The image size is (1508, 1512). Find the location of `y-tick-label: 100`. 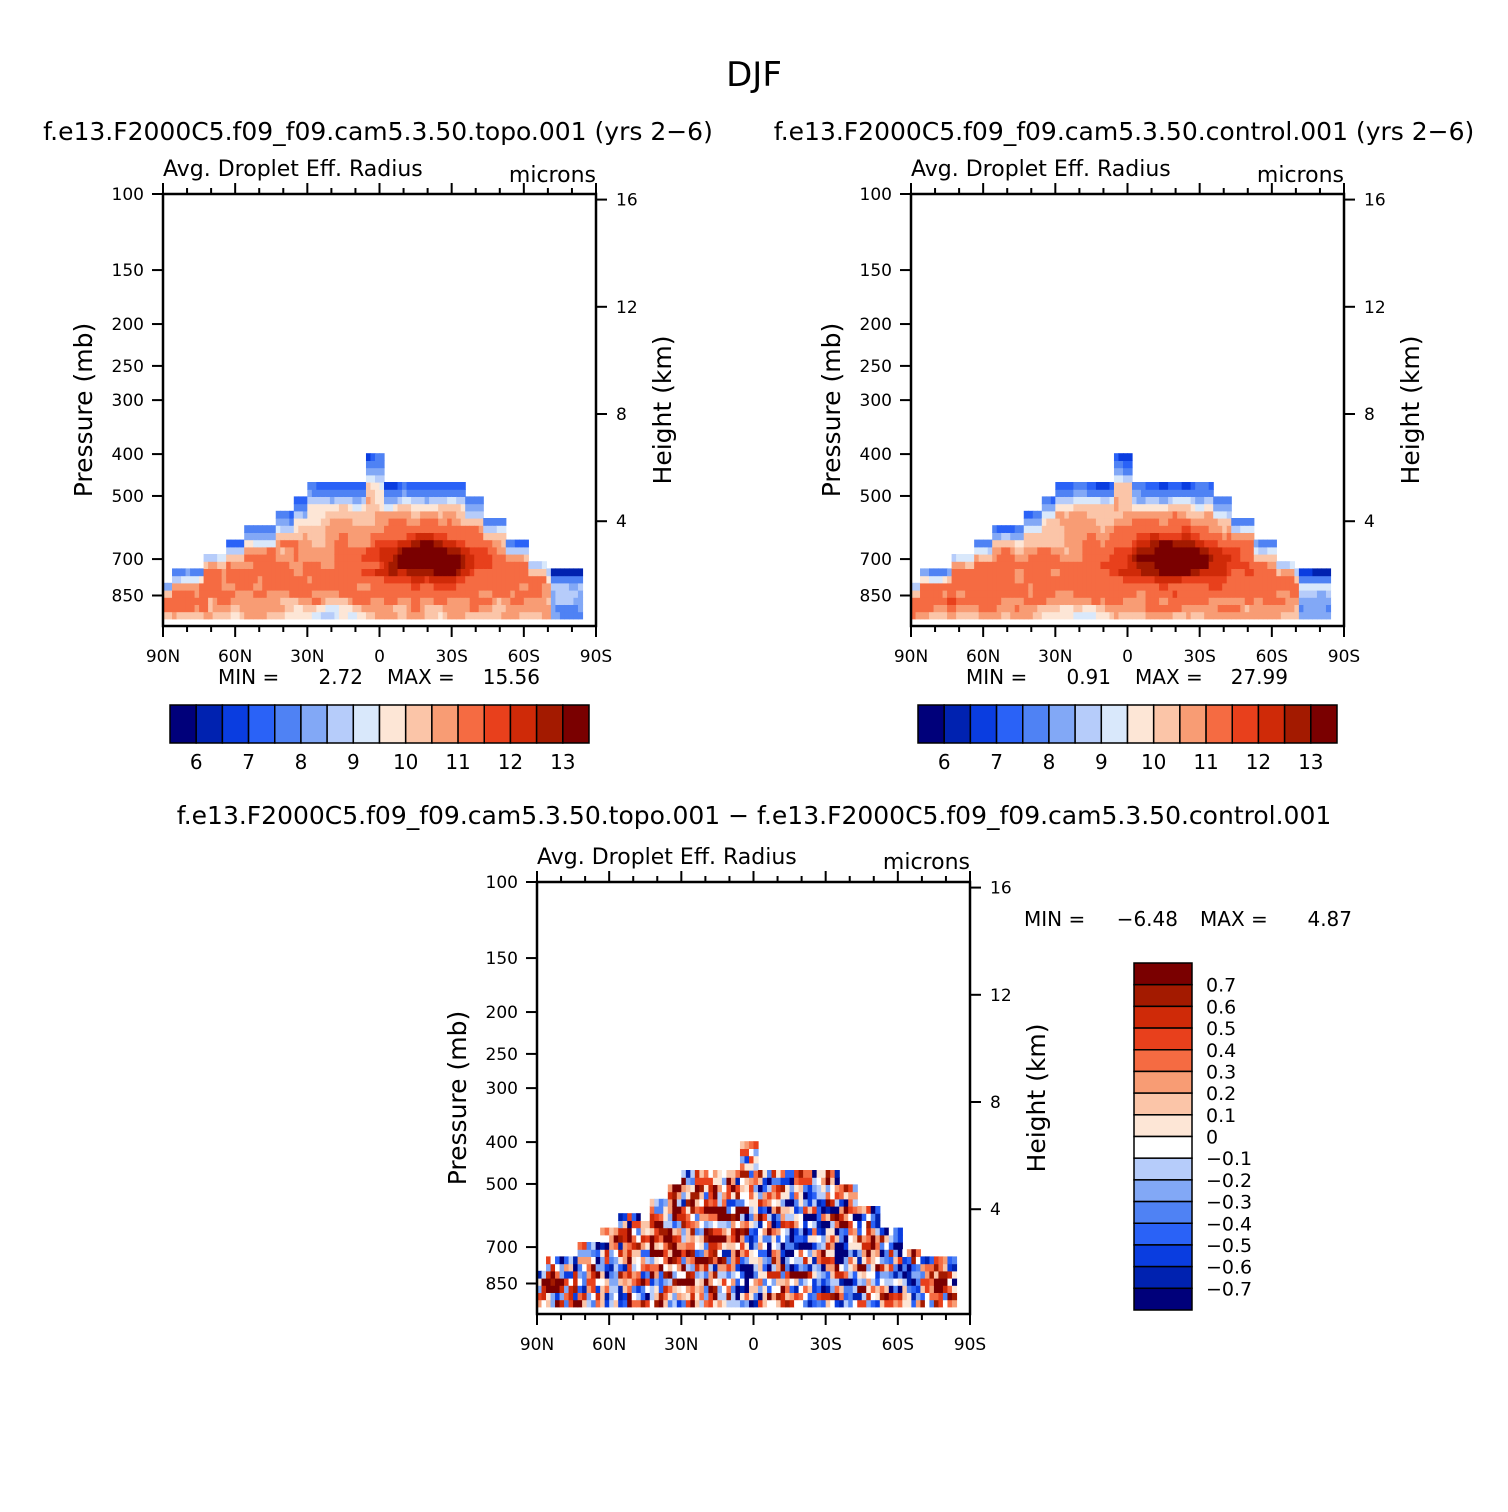

y-tick-label: 100 is located at coordinates (502, 883).